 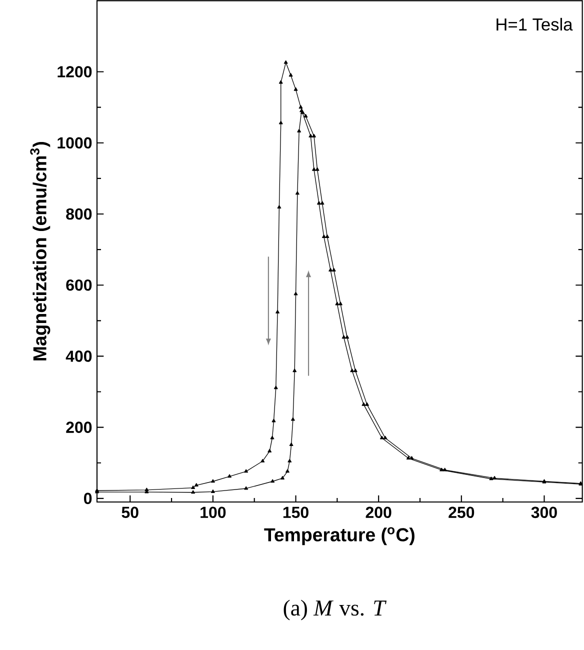 I want to click on y-tick-label: 800, so click(x=79, y=214).